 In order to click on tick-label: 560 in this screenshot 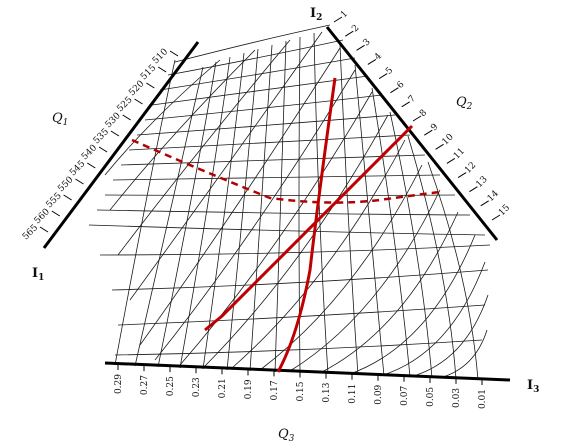, I will do `click(42, 216)`.